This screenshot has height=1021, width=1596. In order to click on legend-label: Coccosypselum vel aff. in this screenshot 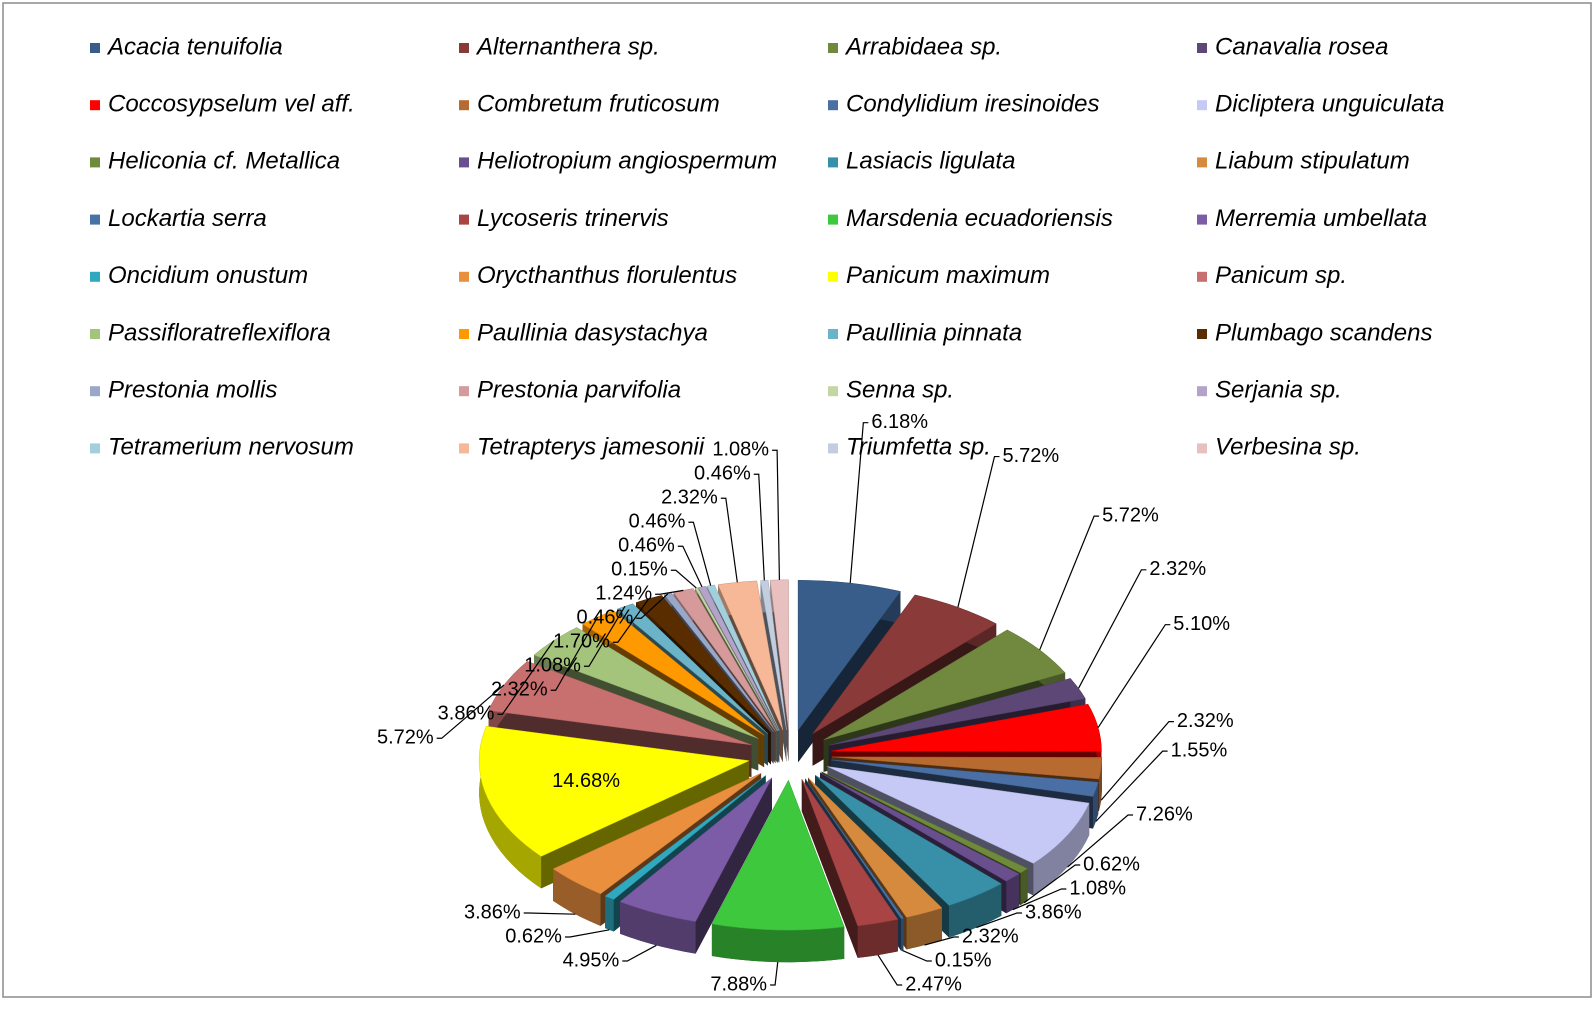, I will do `click(231, 104)`.